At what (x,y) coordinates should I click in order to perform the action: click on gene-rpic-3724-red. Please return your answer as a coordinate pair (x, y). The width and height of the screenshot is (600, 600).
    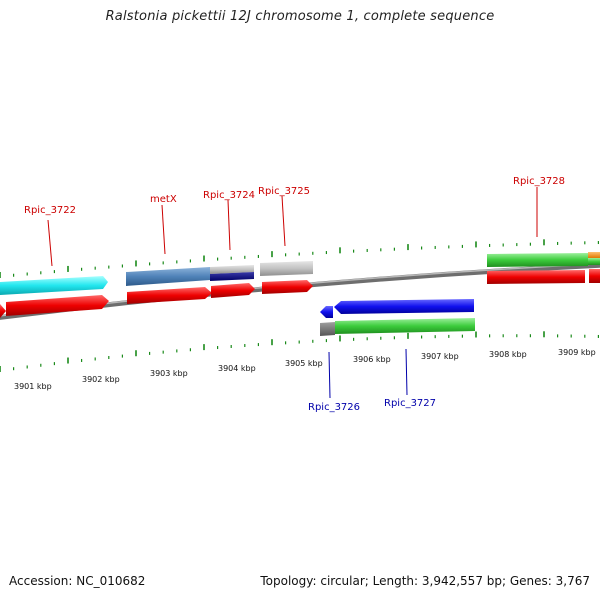
    Looking at the image, I should click on (233, 290).